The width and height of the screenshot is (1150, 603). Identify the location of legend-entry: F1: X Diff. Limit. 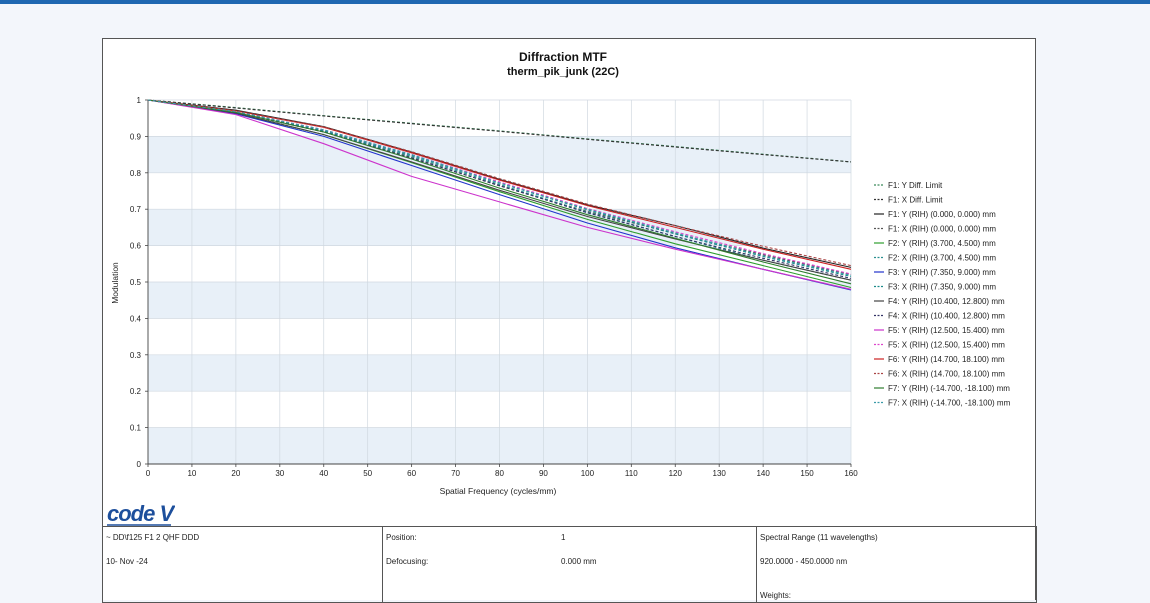
(915, 200).